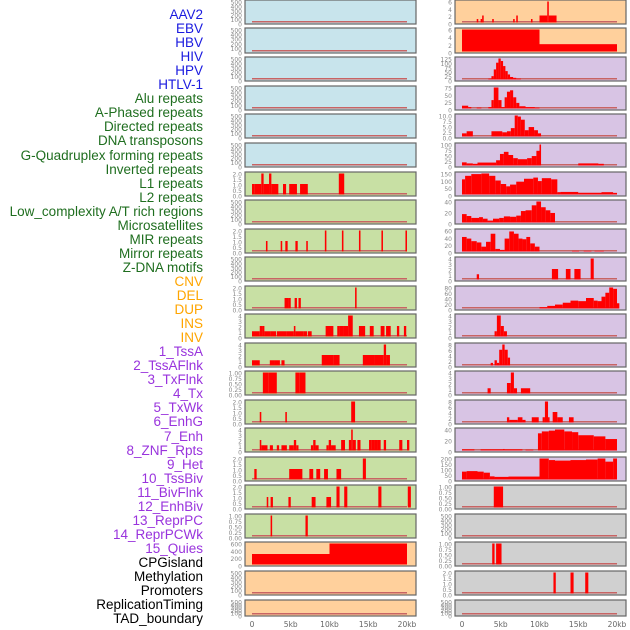 Image resolution: width=630 pixels, height=630 pixels. I want to click on panel-left-6: 2.01.51.00.50.0, so click(324, 186).